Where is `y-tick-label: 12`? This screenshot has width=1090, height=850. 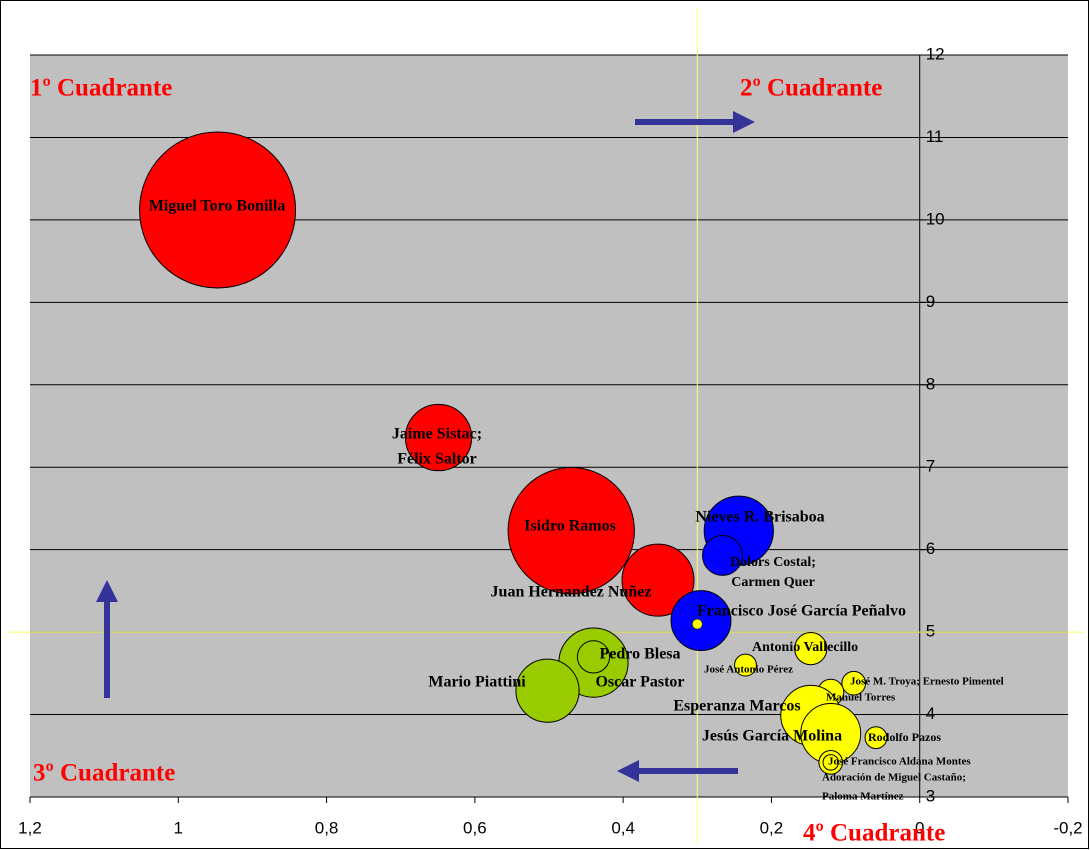 y-tick-label: 12 is located at coordinates (935, 53).